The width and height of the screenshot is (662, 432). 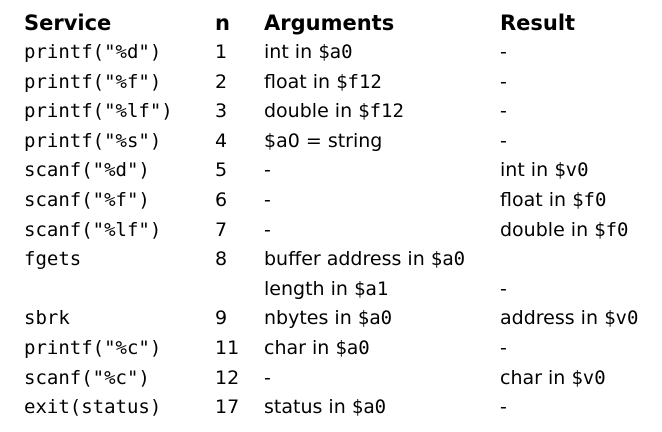 What do you see at coordinates (221, 318) in the screenshot?
I see `service-number-cell: 9` at bounding box center [221, 318].